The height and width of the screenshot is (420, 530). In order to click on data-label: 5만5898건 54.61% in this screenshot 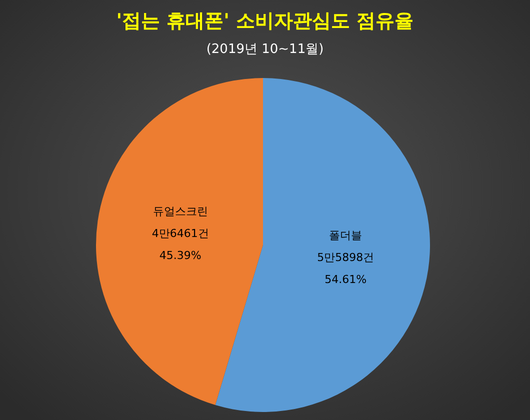, I will do `click(345, 268)`.